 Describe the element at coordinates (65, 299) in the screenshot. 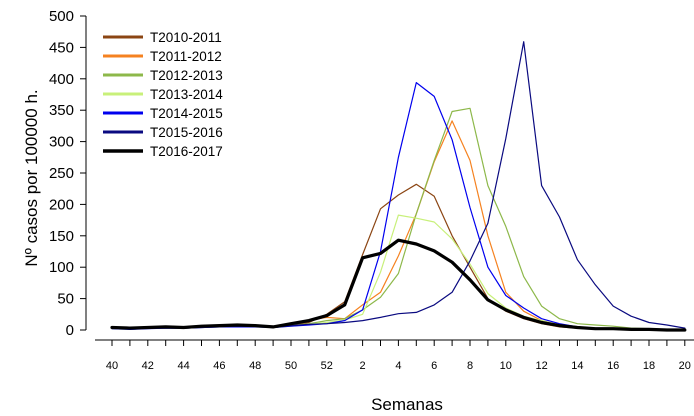

I see `y-tick-label: 50` at that location.